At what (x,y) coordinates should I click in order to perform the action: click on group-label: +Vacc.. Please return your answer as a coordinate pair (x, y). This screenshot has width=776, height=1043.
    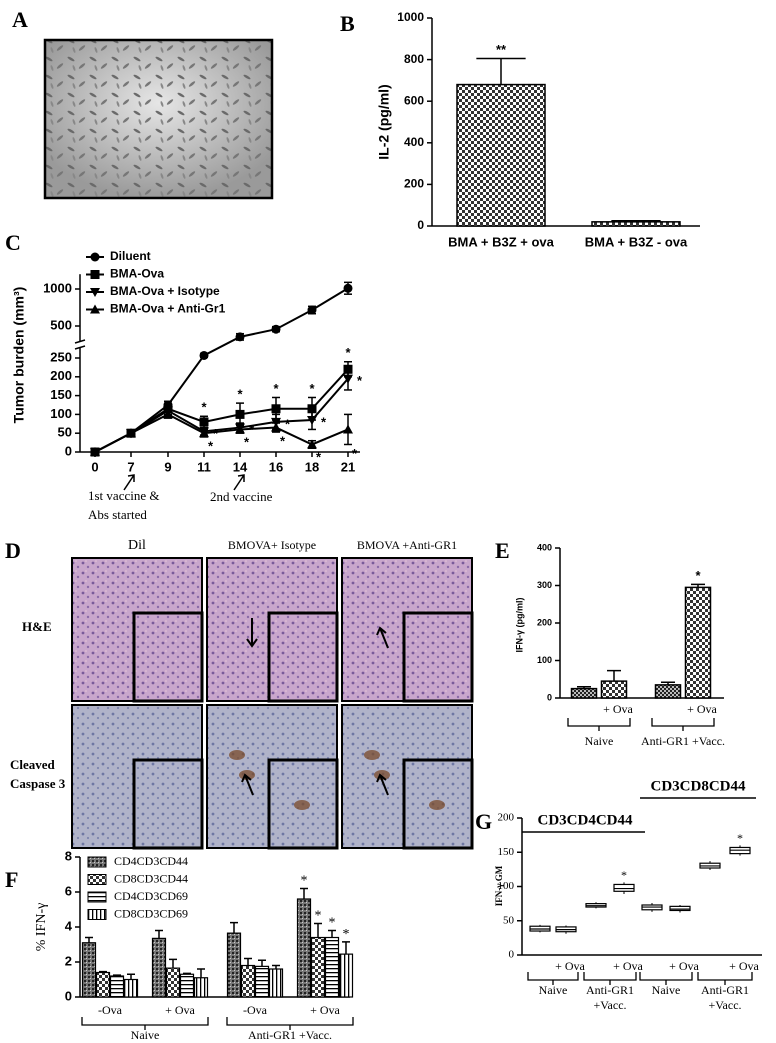
    Looking at the image, I should click on (724, 1005).